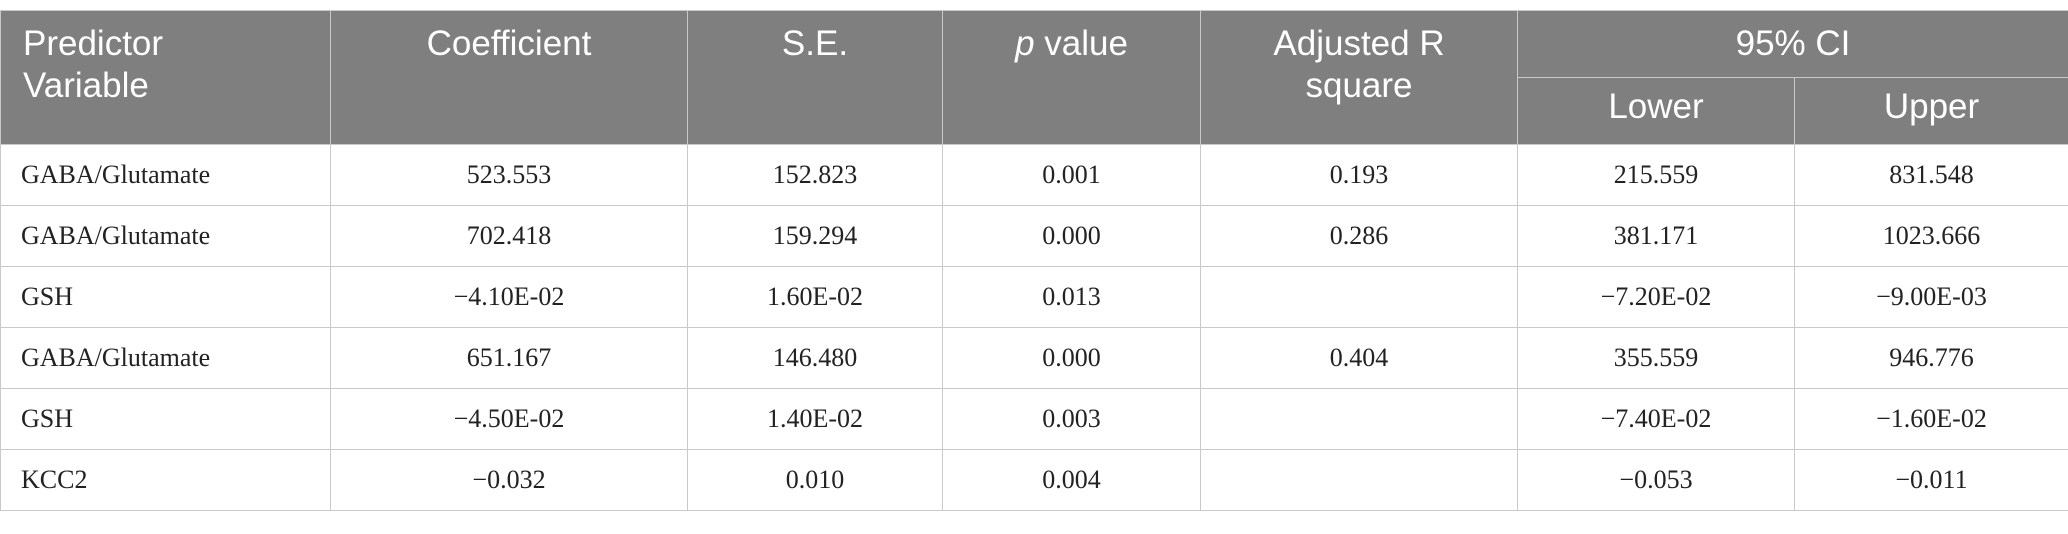 The image size is (2068, 534). Describe the element at coordinates (509, 480) in the screenshot. I see `table-cell: −0.032` at that location.